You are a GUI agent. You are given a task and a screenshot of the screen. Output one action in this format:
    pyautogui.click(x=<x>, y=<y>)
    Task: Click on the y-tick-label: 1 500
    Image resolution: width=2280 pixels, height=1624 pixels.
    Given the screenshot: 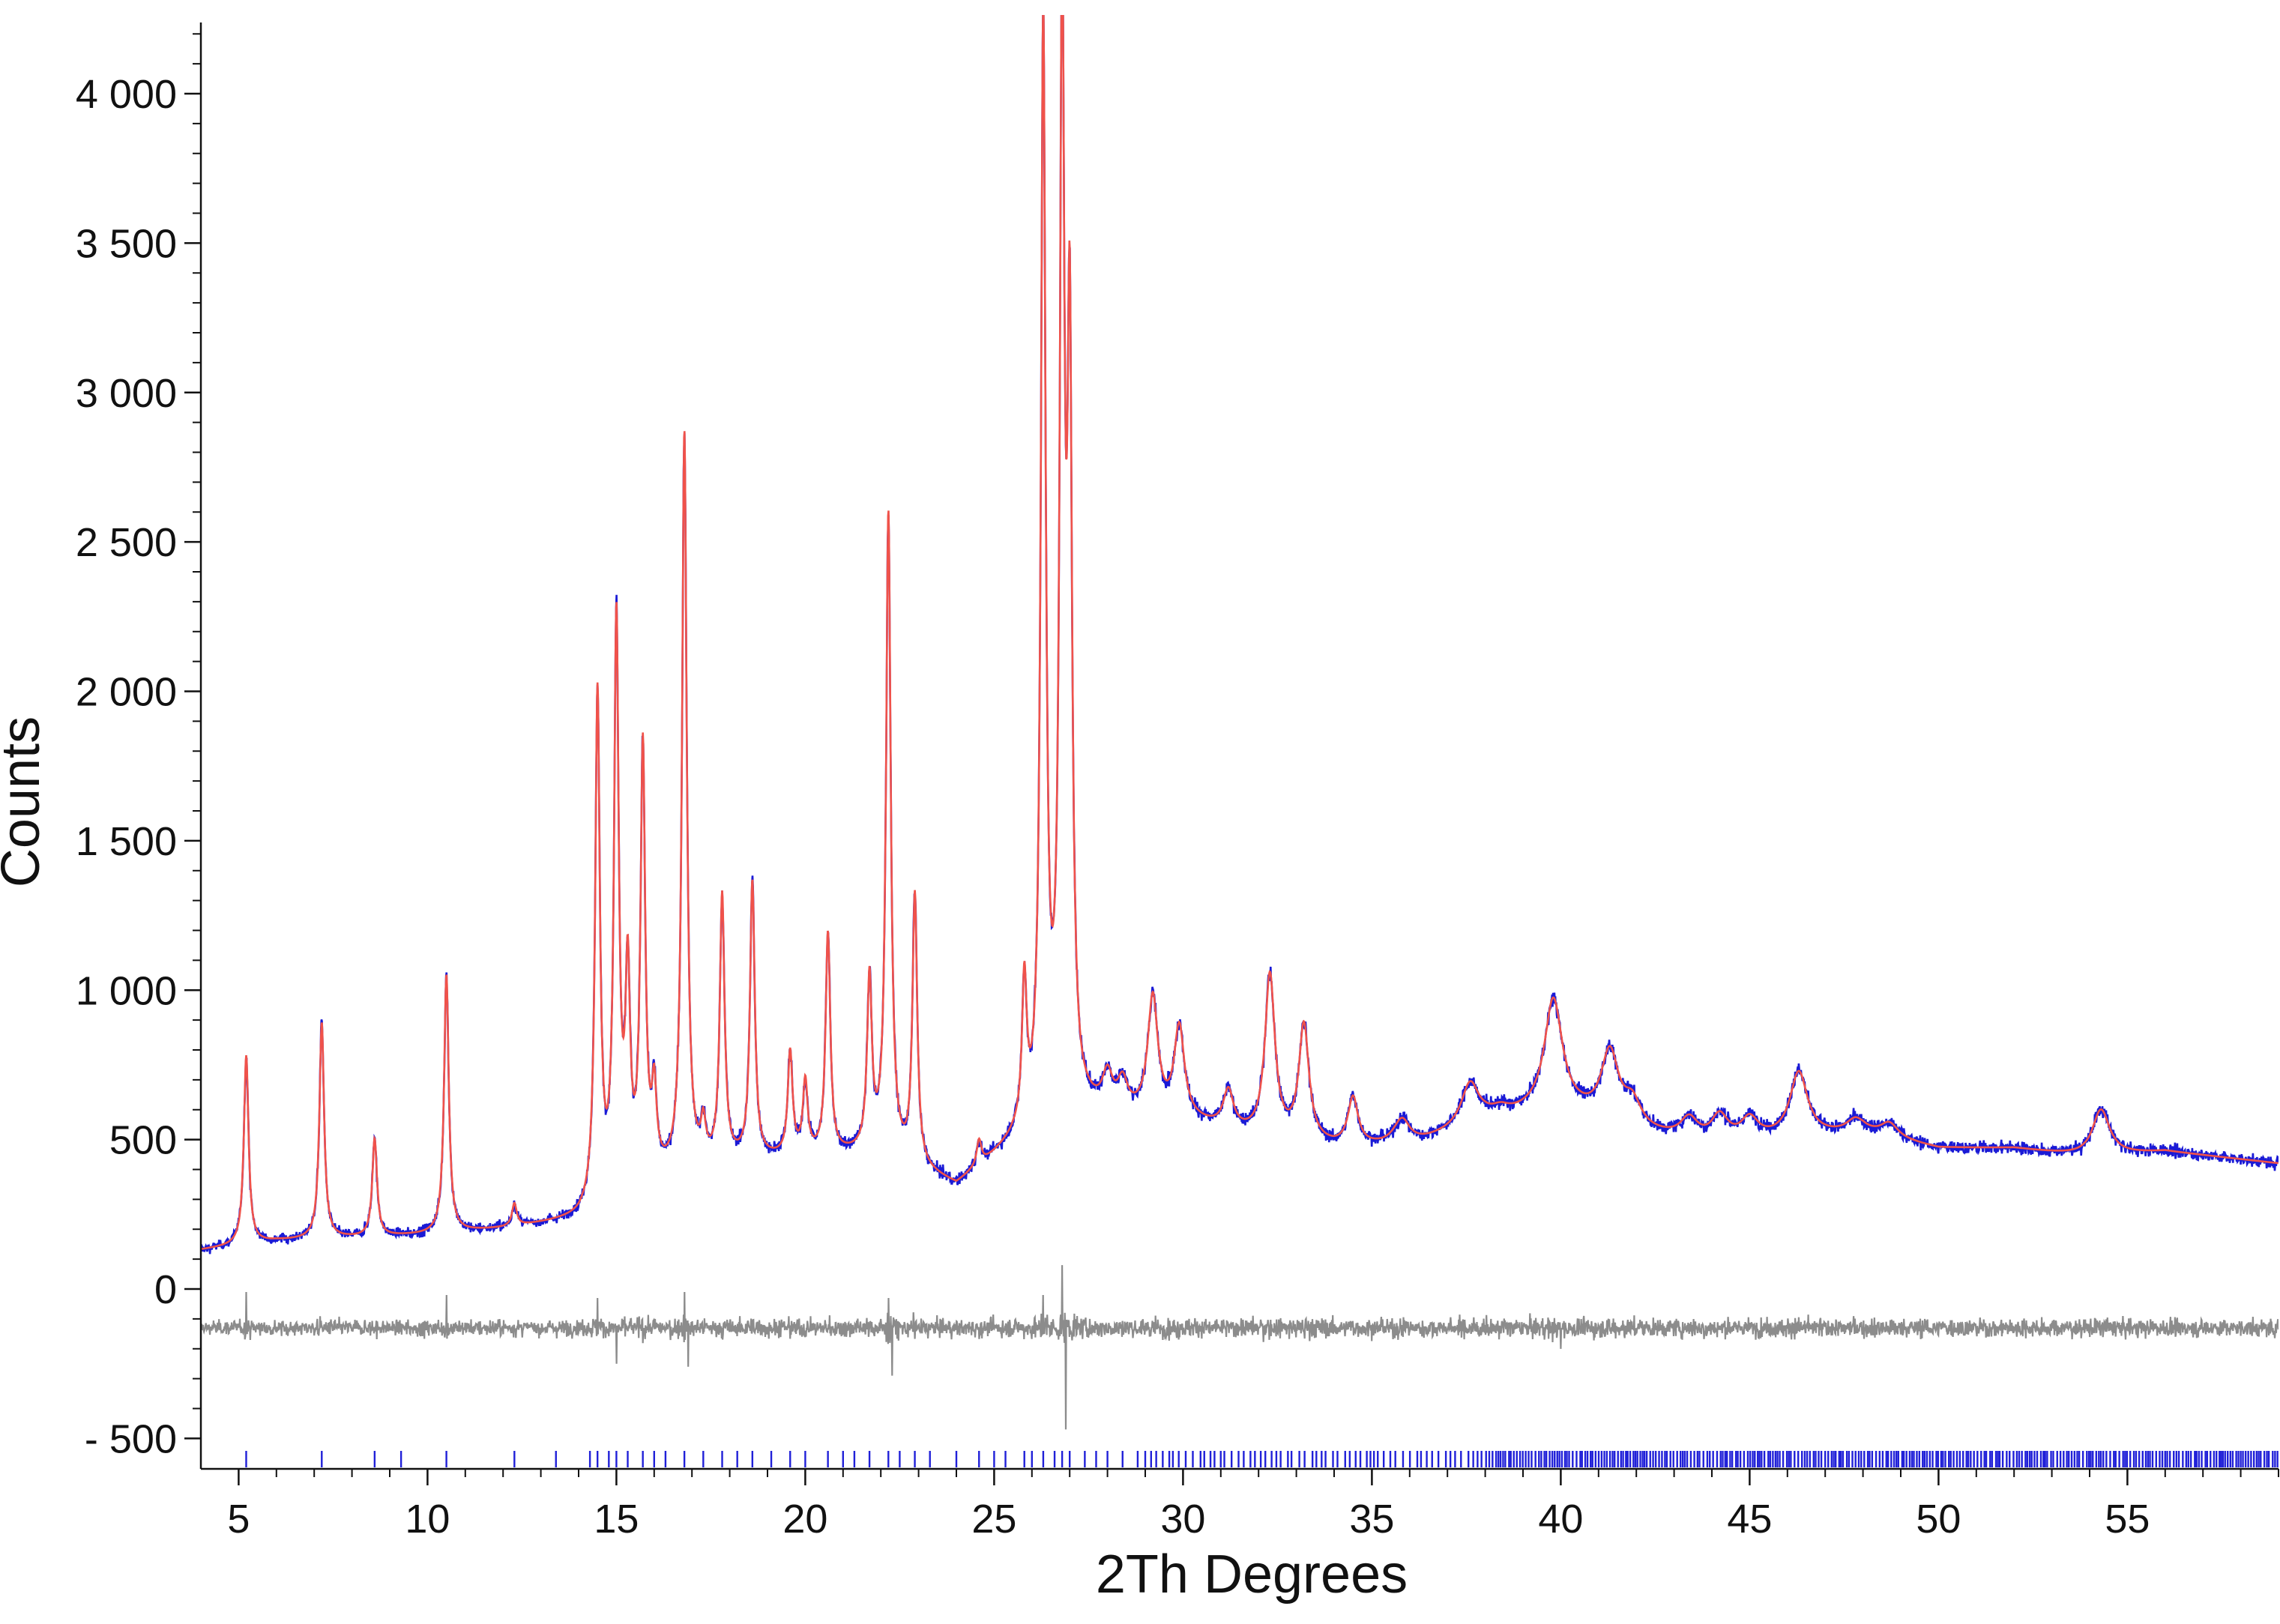 What is the action you would take?
    pyautogui.click(x=126, y=841)
    